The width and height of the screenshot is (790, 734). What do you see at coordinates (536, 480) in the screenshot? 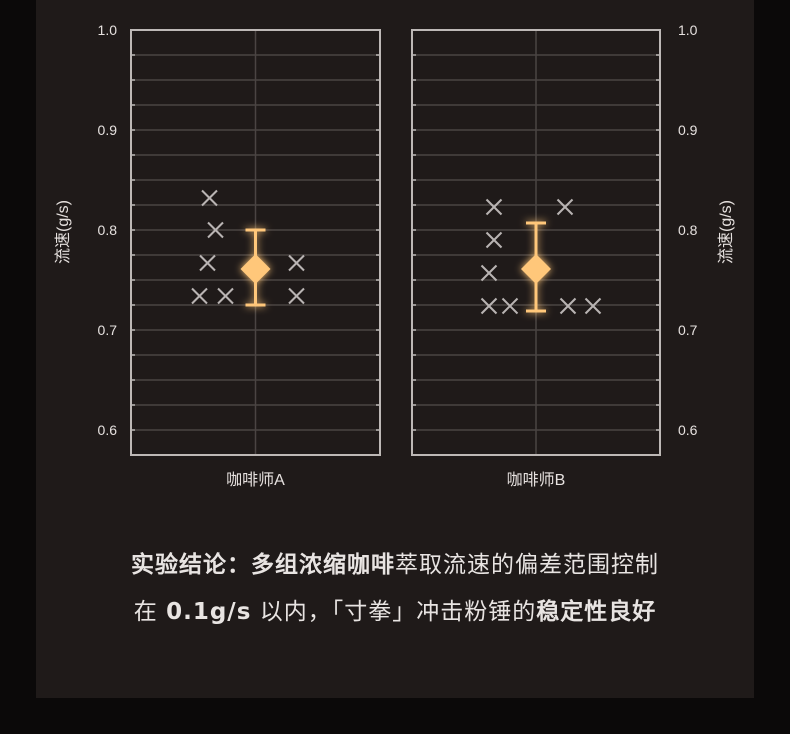
I see `x-category-label: 咖啡师B` at bounding box center [536, 480].